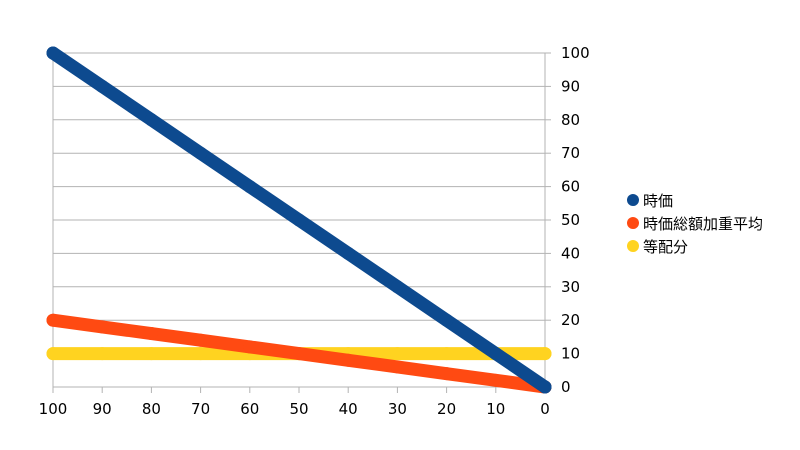 This screenshot has width=800, height=450. What do you see at coordinates (298, 409) in the screenshot?
I see `x-tick-label: 50` at bounding box center [298, 409].